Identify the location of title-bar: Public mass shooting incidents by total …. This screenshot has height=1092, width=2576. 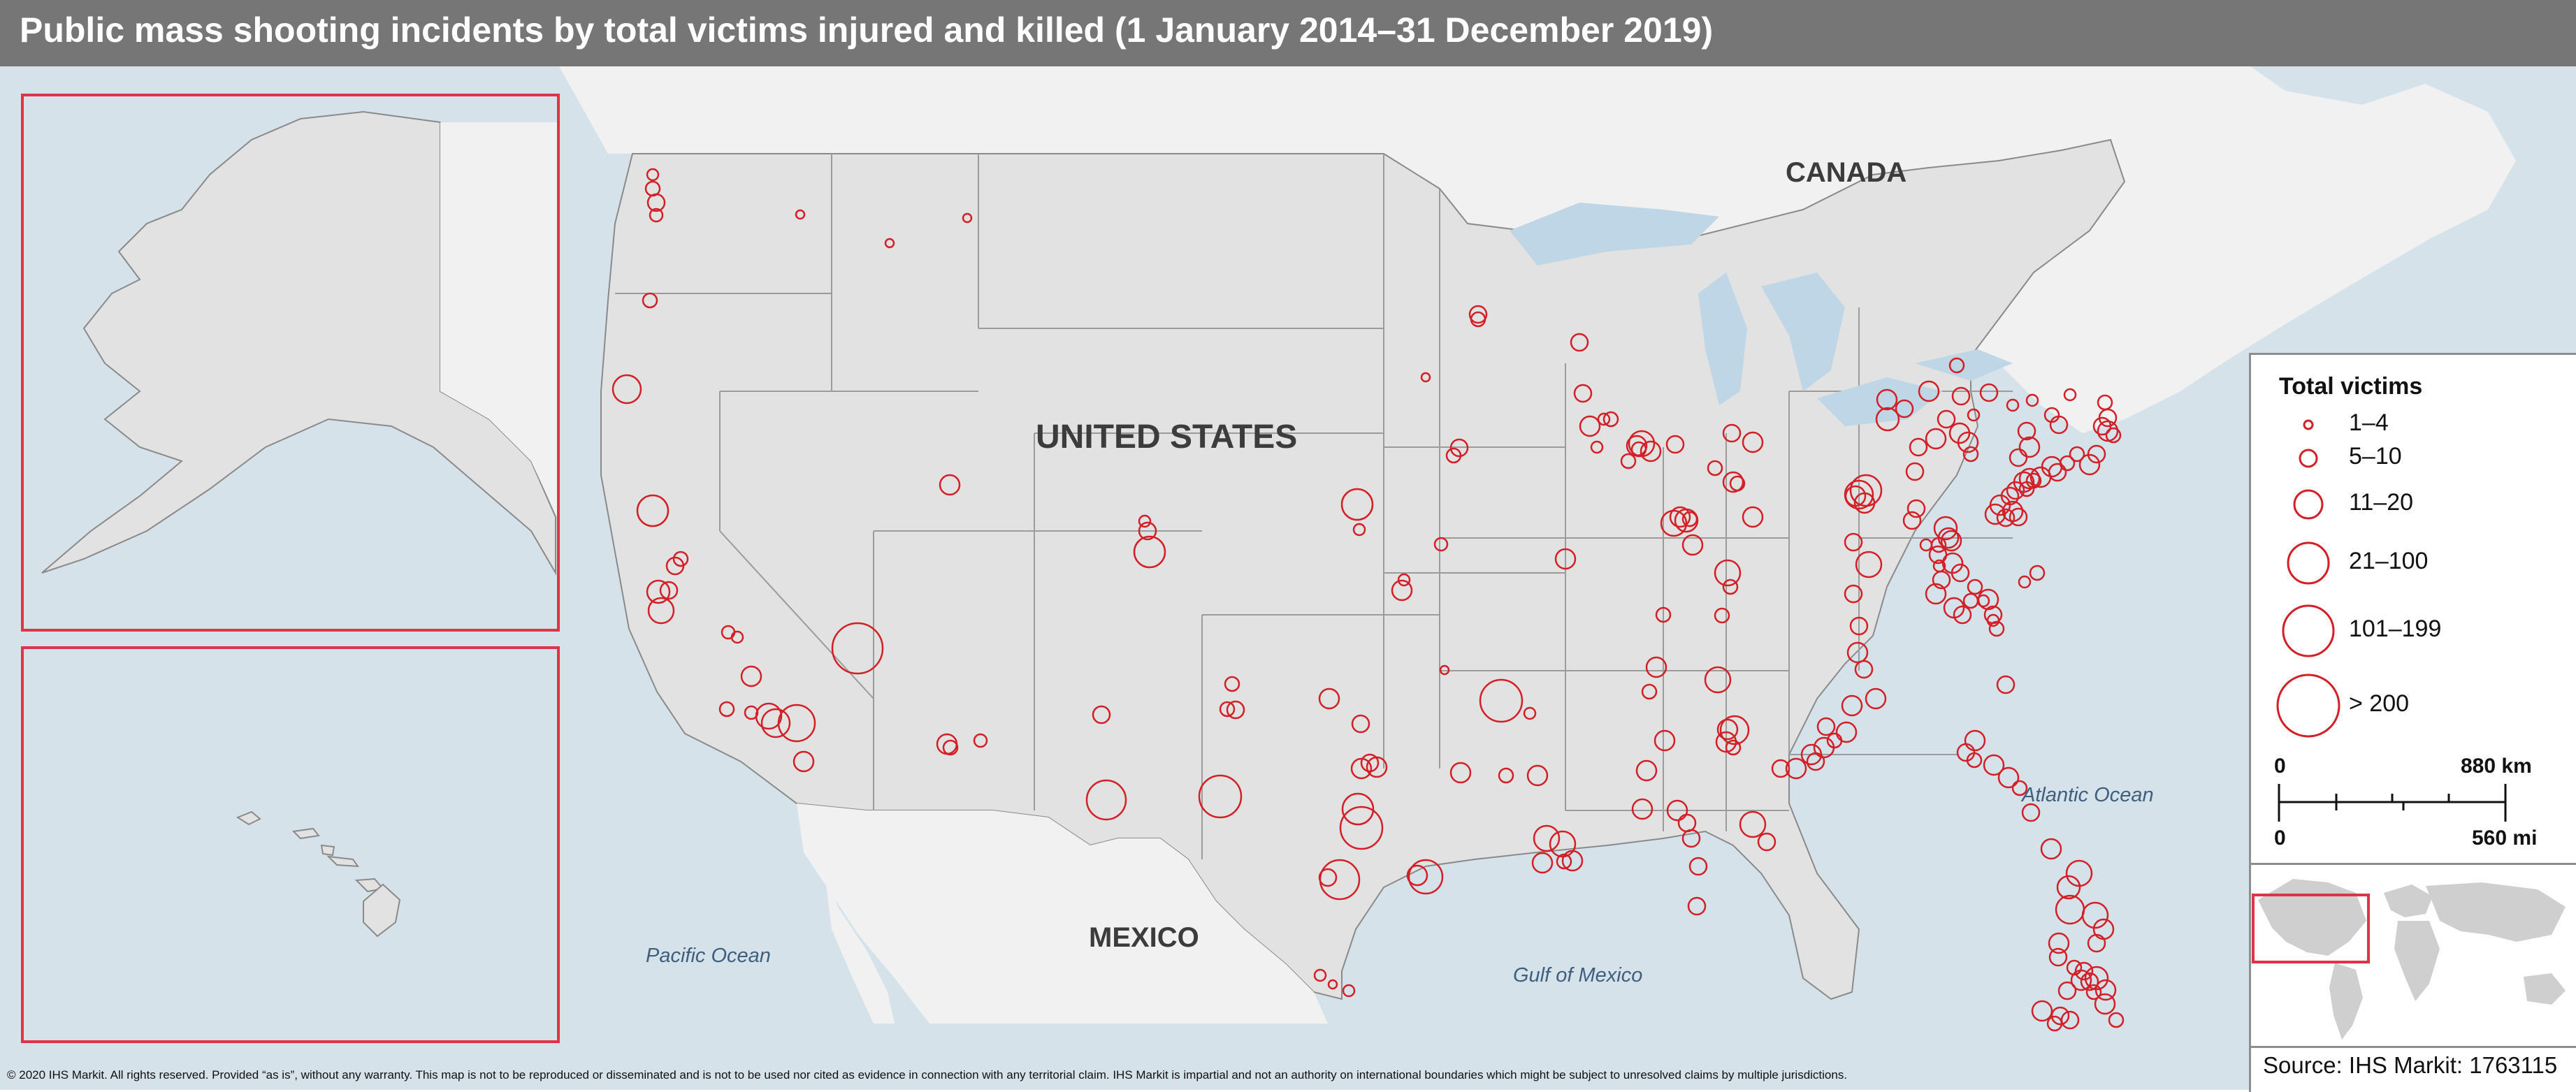
(1288, 33).